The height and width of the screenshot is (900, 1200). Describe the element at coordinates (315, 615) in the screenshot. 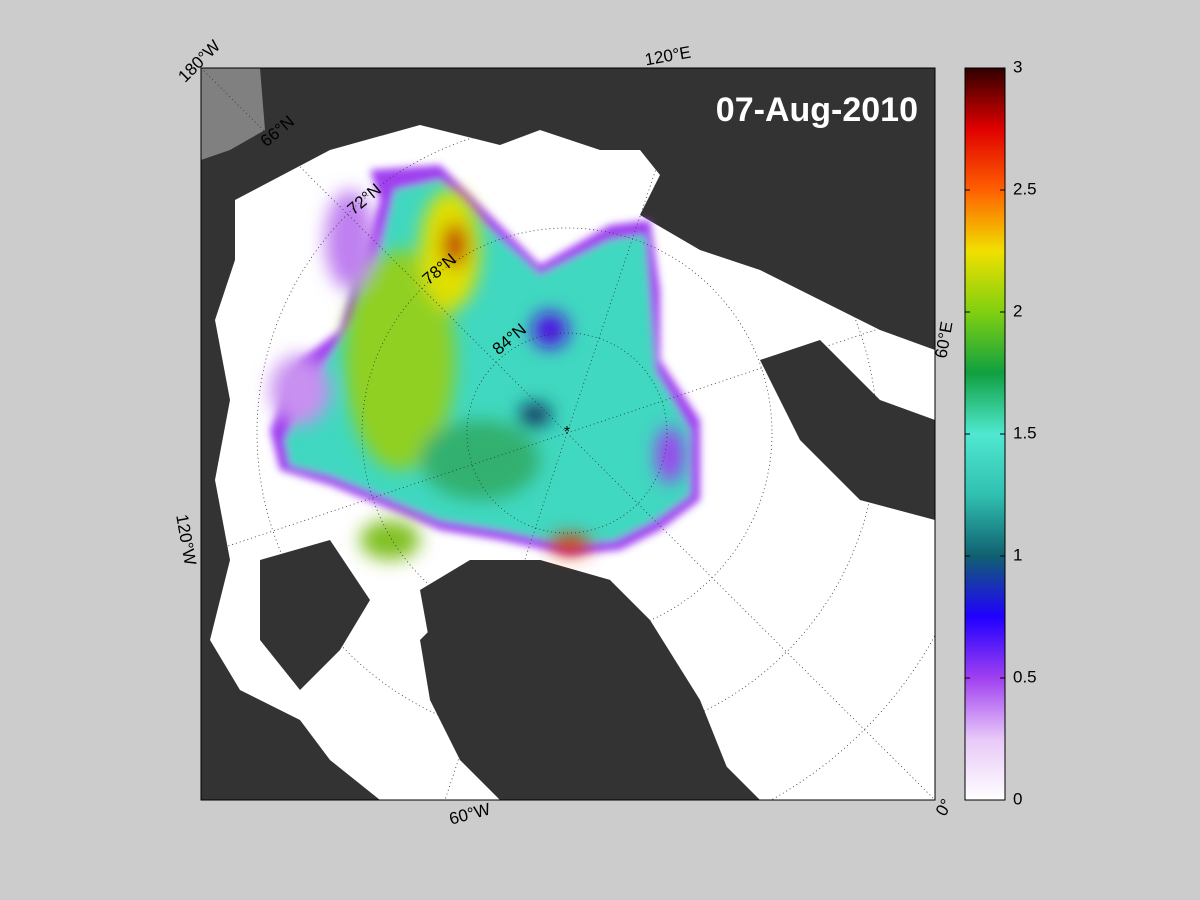

I see `archipelago` at that location.